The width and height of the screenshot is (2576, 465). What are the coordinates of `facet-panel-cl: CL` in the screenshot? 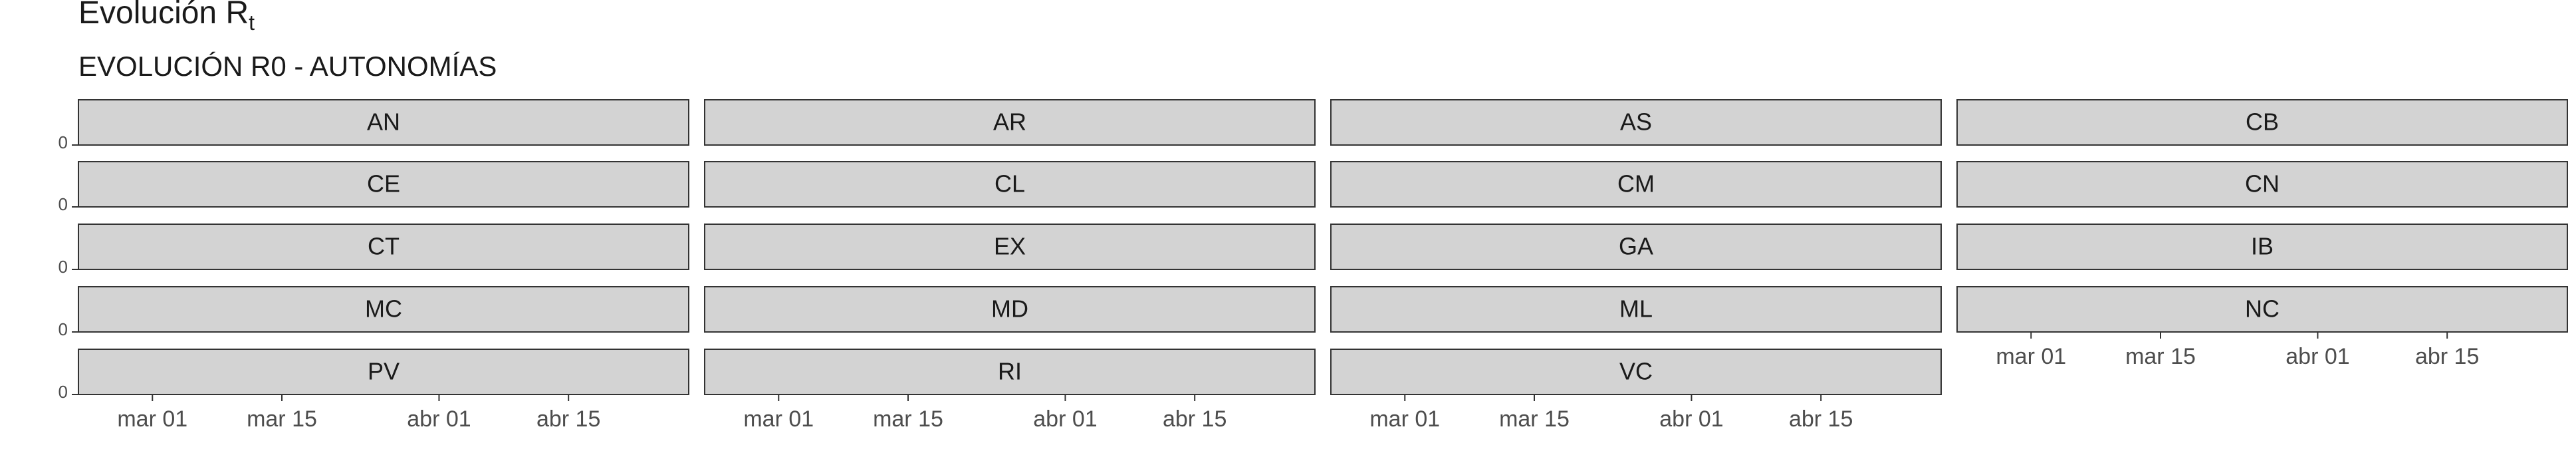 It's located at (1010, 184).